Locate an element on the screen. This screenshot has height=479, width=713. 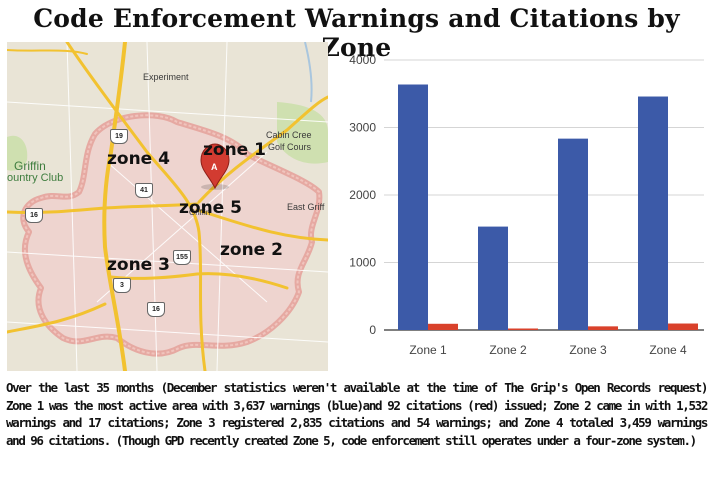
place-label-golf-course: Golf Cours is located at coordinates (290, 147).